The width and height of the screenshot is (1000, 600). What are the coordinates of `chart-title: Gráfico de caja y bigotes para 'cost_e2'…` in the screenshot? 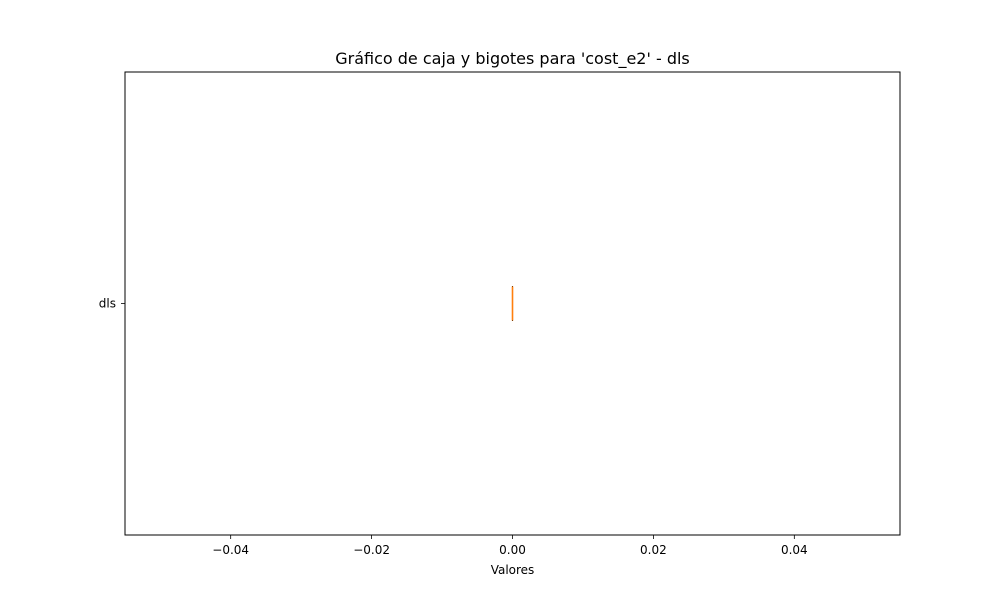 It's located at (512, 59).